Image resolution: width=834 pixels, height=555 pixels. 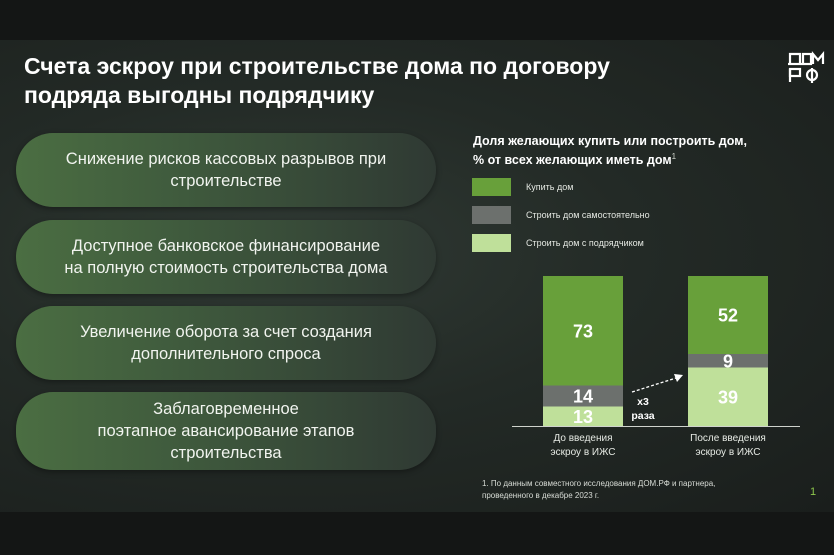 What do you see at coordinates (585, 243) in the screenshot?
I see `legend-label: Строить дом с подрядчиком` at bounding box center [585, 243].